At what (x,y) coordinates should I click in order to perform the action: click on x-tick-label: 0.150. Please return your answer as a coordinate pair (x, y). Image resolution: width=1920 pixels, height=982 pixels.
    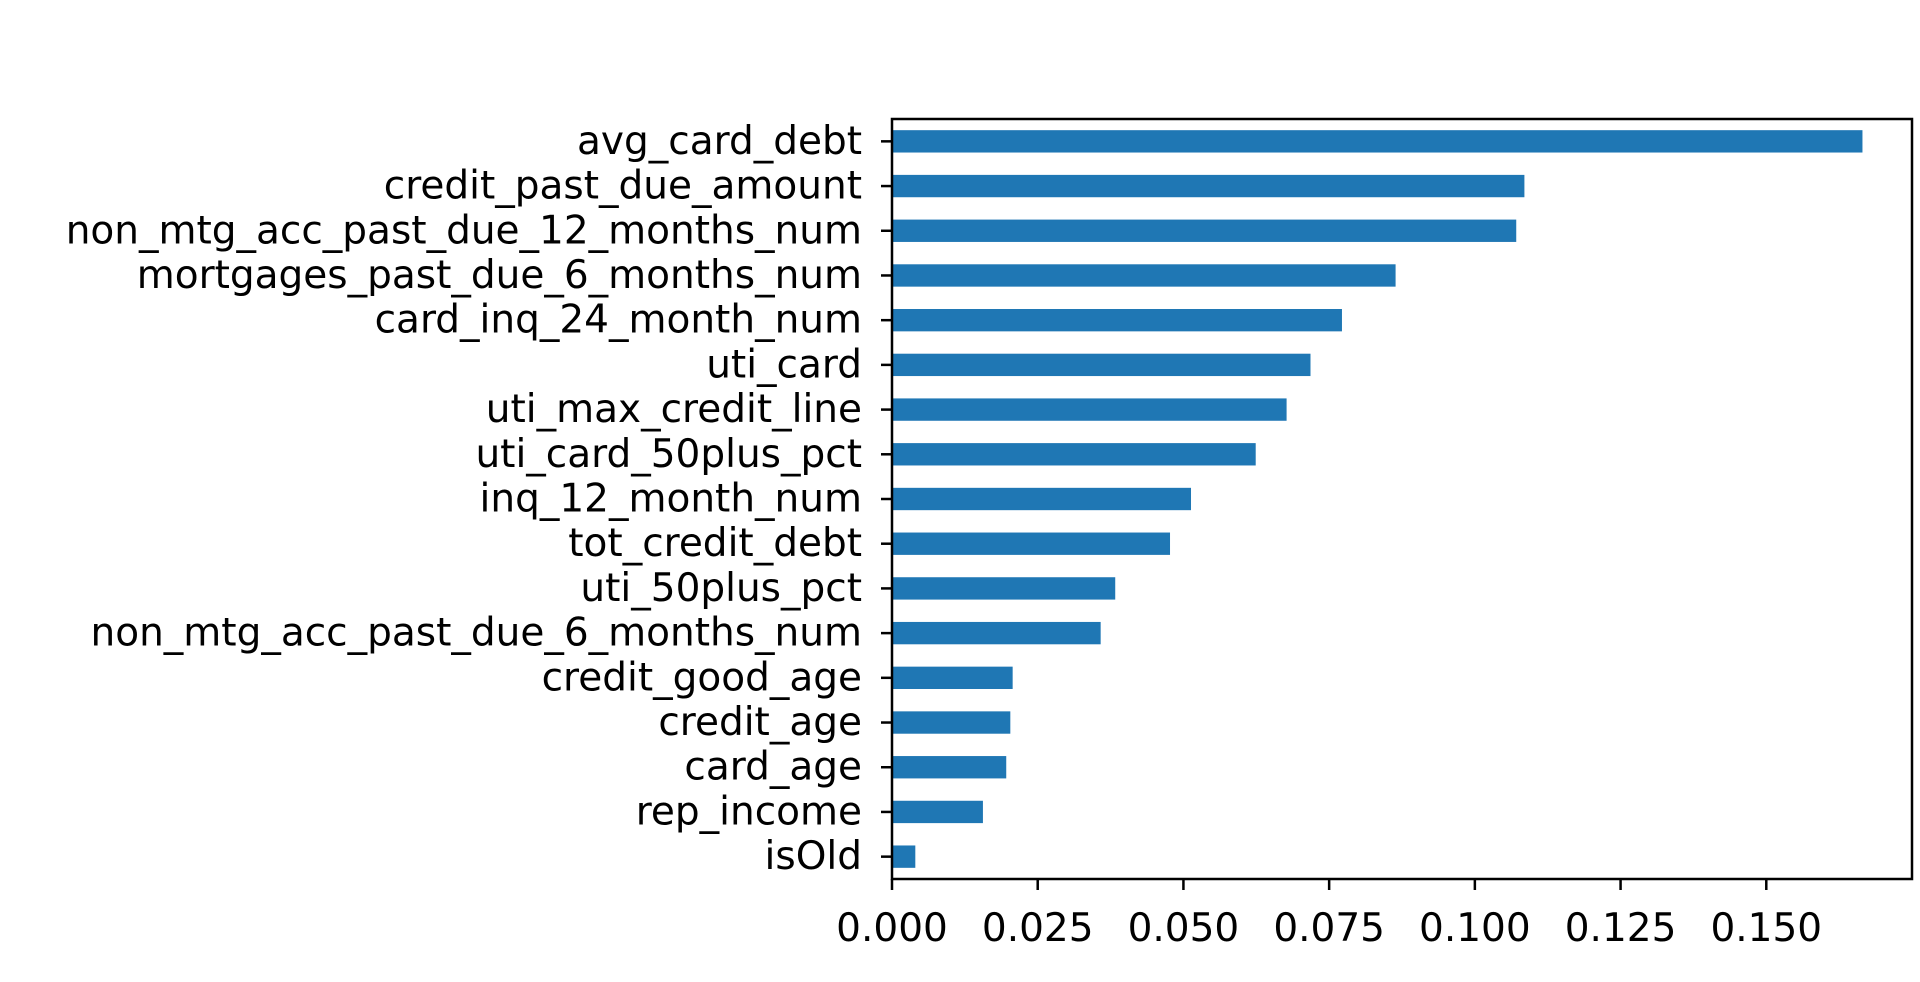
    Looking at the image, I should click on (1766, 928).